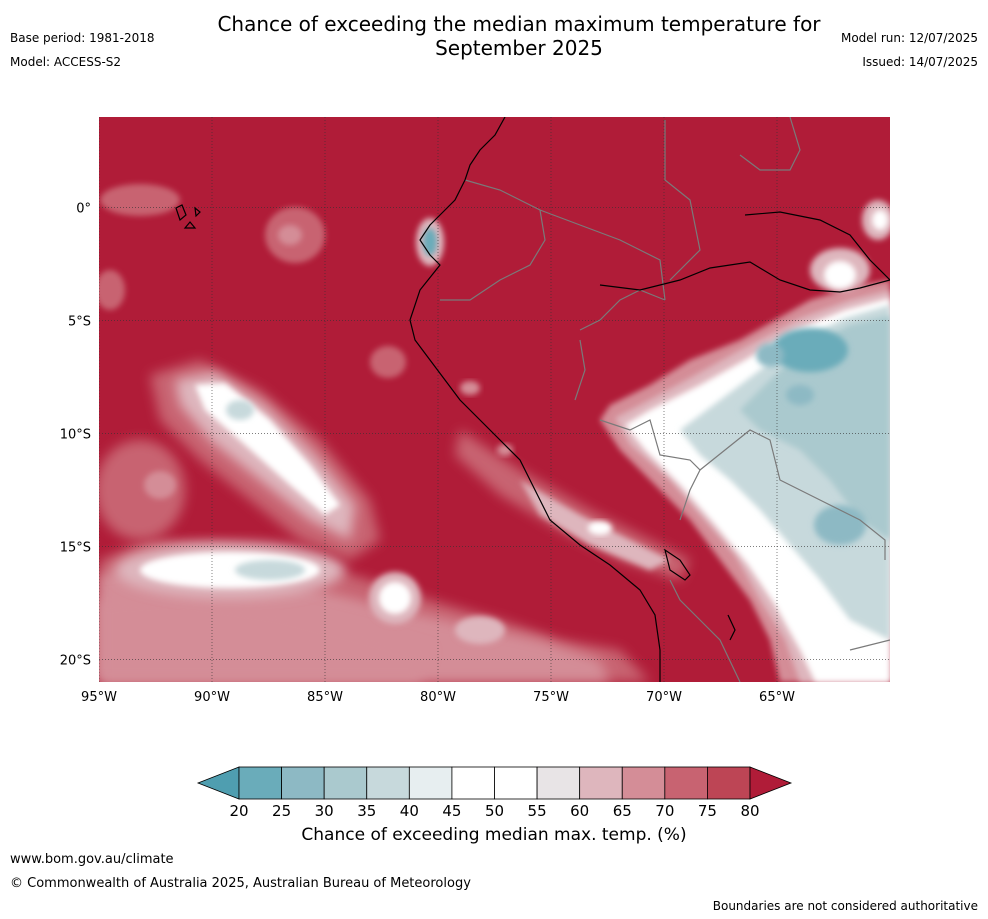 The image size is (988, 919). What do you see at coordinates (840, 275) in the screenshot?
I see `amazon-mouth-white` at bounding box center [840, 275].